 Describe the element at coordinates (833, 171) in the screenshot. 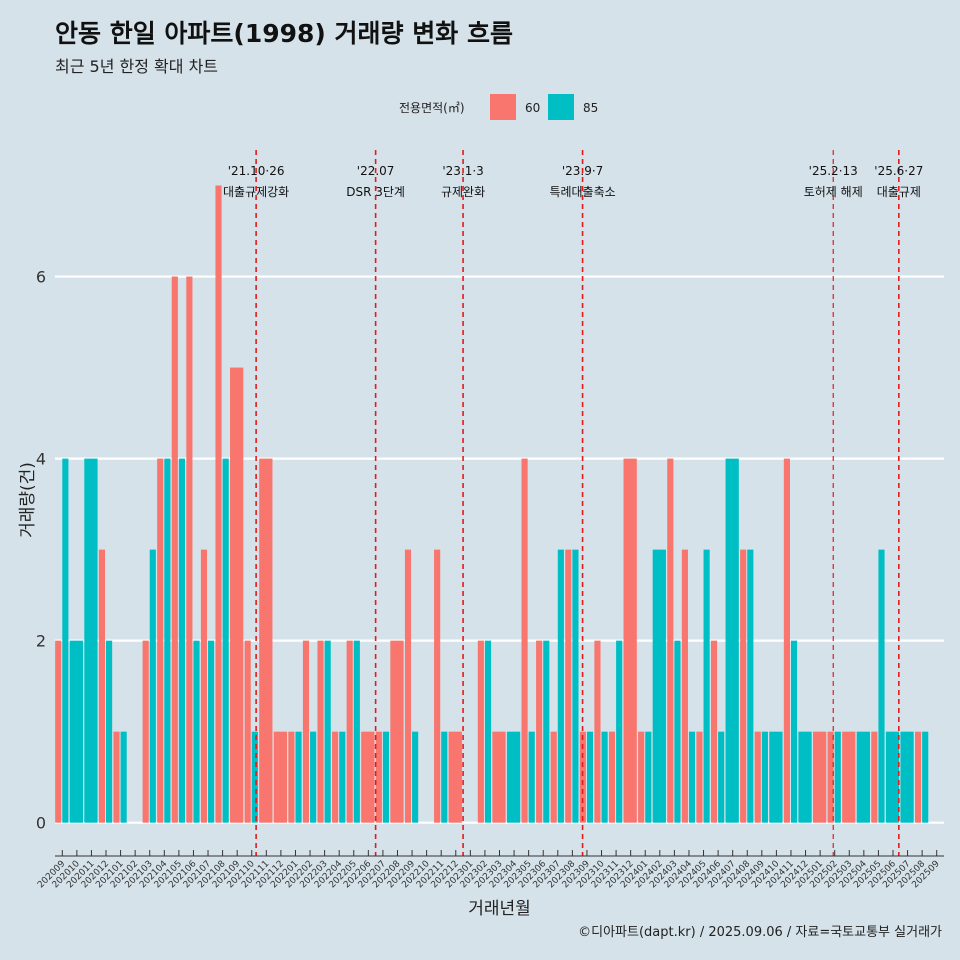

I see `event-date-4: '25.2·13` at that location.